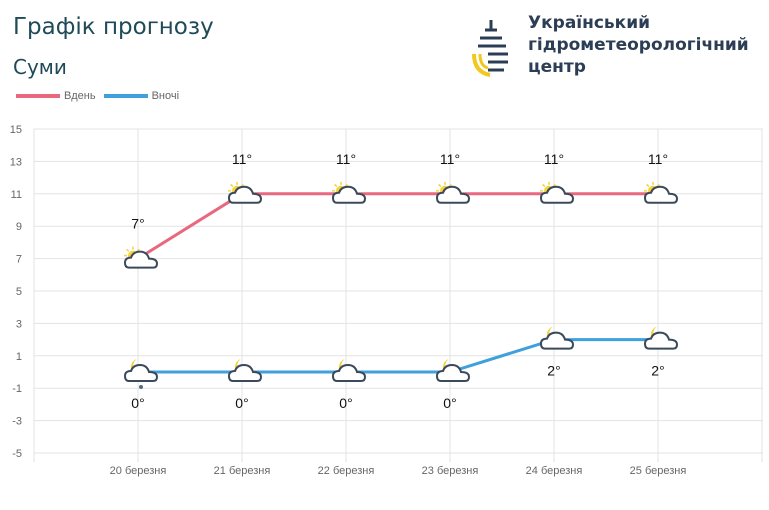 This screenshot has width=769, height=510. Describe the element at coordinates (19, 324) in the screenshot. I see `y-tick-label: 3` at that location.